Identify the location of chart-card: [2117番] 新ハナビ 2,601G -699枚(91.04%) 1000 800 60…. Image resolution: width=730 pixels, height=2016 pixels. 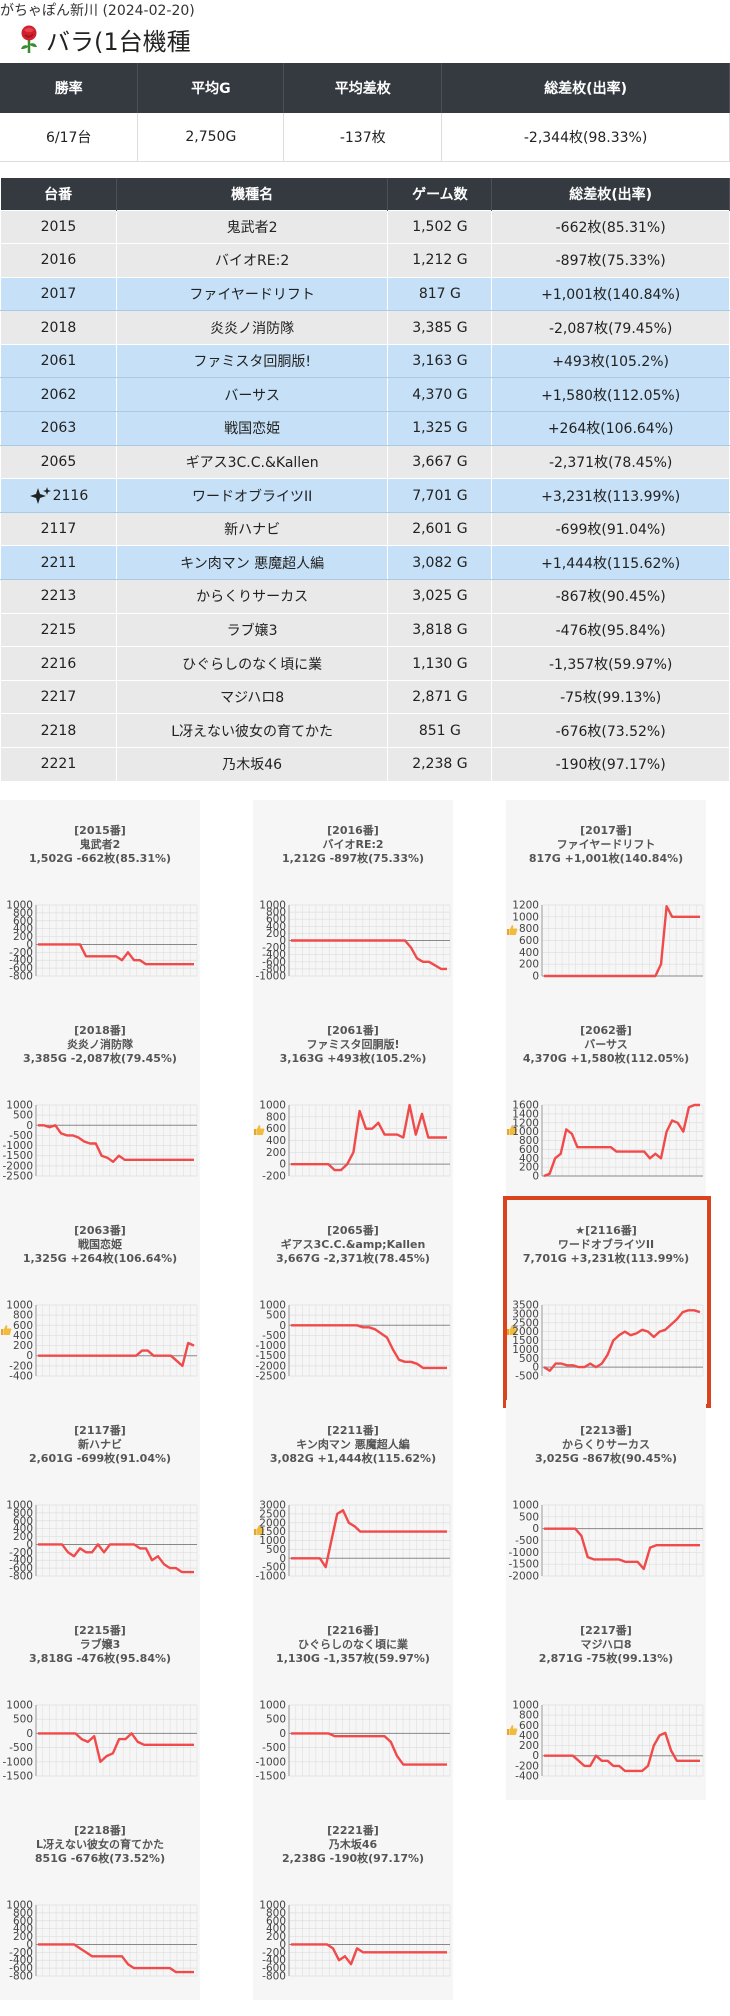
(100, 1500).